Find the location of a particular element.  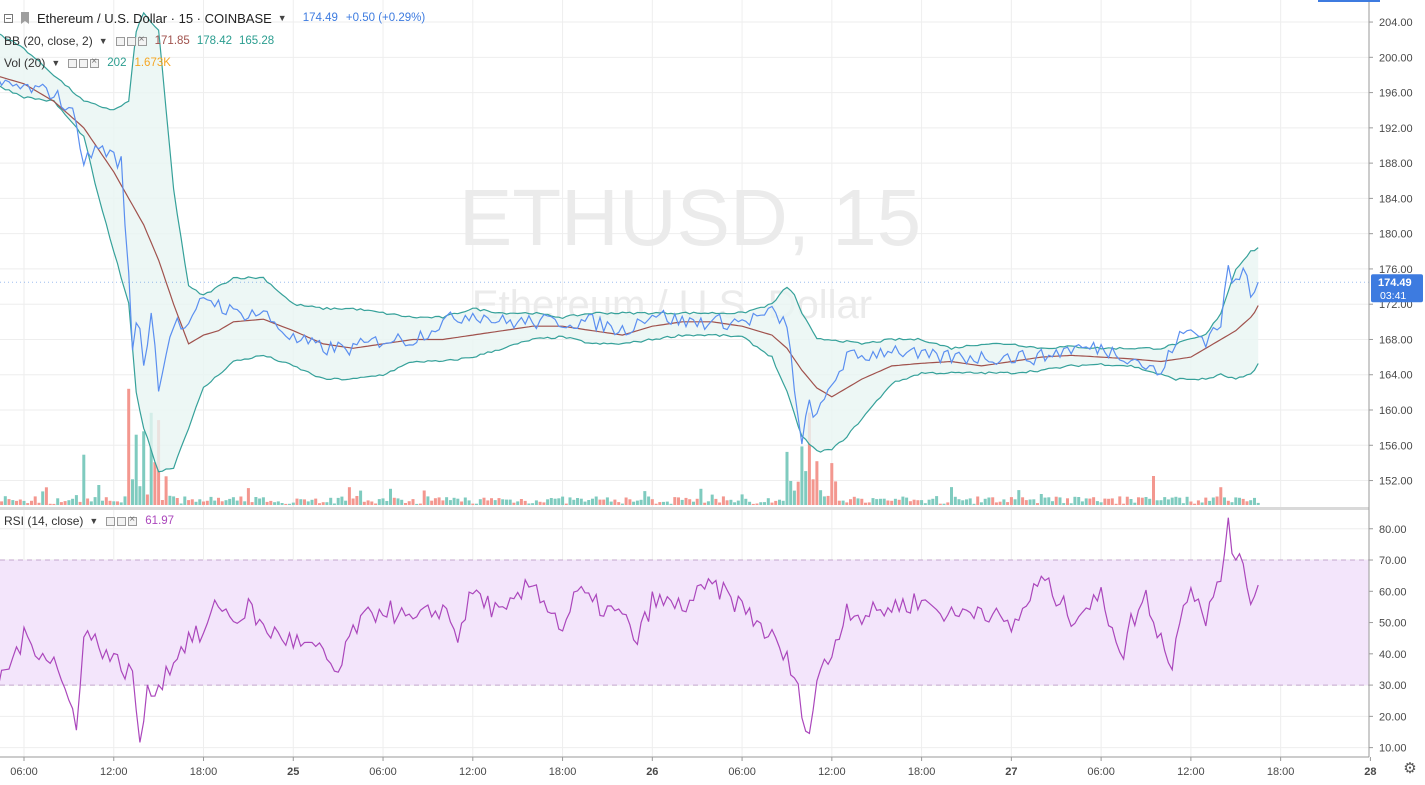

bb-lower-value: 165.28 is located at coordinates (257, 41).